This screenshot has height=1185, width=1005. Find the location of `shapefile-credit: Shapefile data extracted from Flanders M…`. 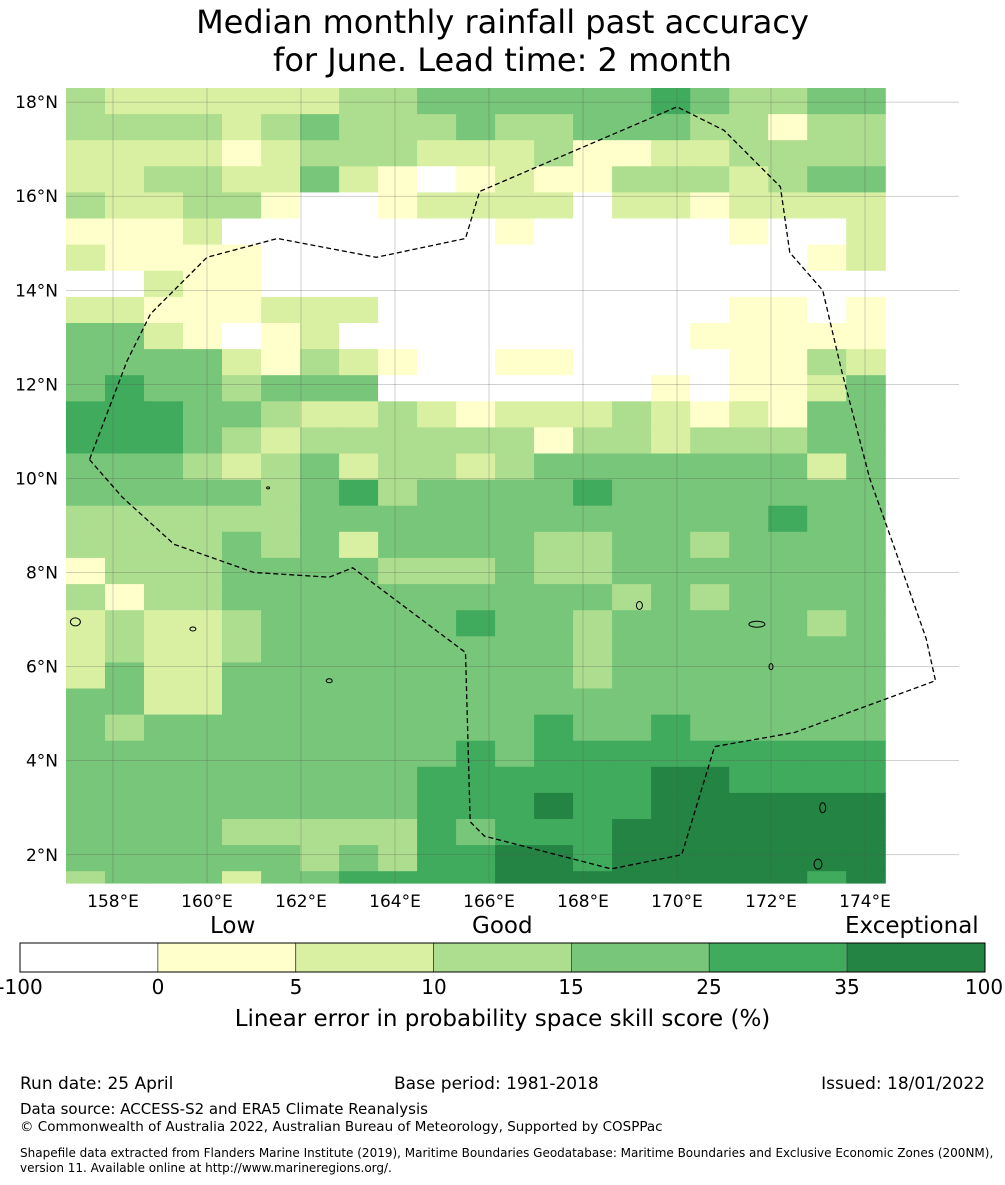

shapefile-credit: Shapefile data extracted from Flanders M… is located at coordinates (507, 1160).